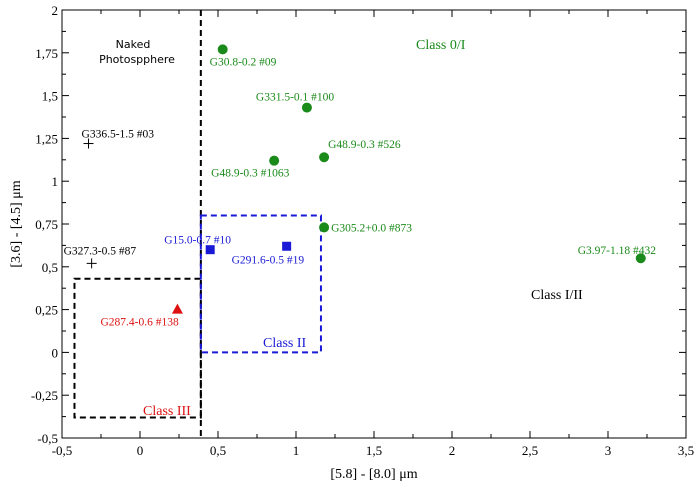  What do you see at coordinates (530, 450) in the screenshot?
I see `x-tick-label: 2,5` at bounding box center [530, 450].